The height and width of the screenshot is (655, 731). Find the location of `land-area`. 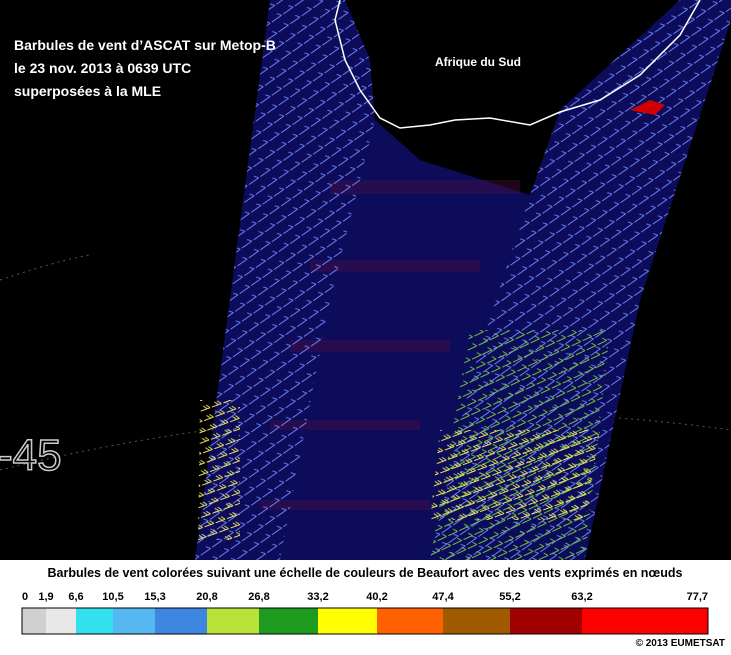

land-area is located at coordinates (512, 97).